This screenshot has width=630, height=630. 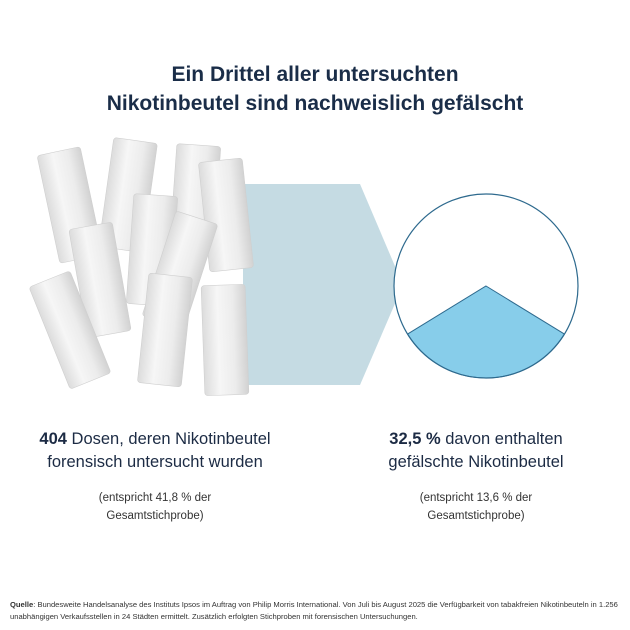 I want to click on right-note-1: (entspricht 13,6 % der, so click(x=476, y=498).